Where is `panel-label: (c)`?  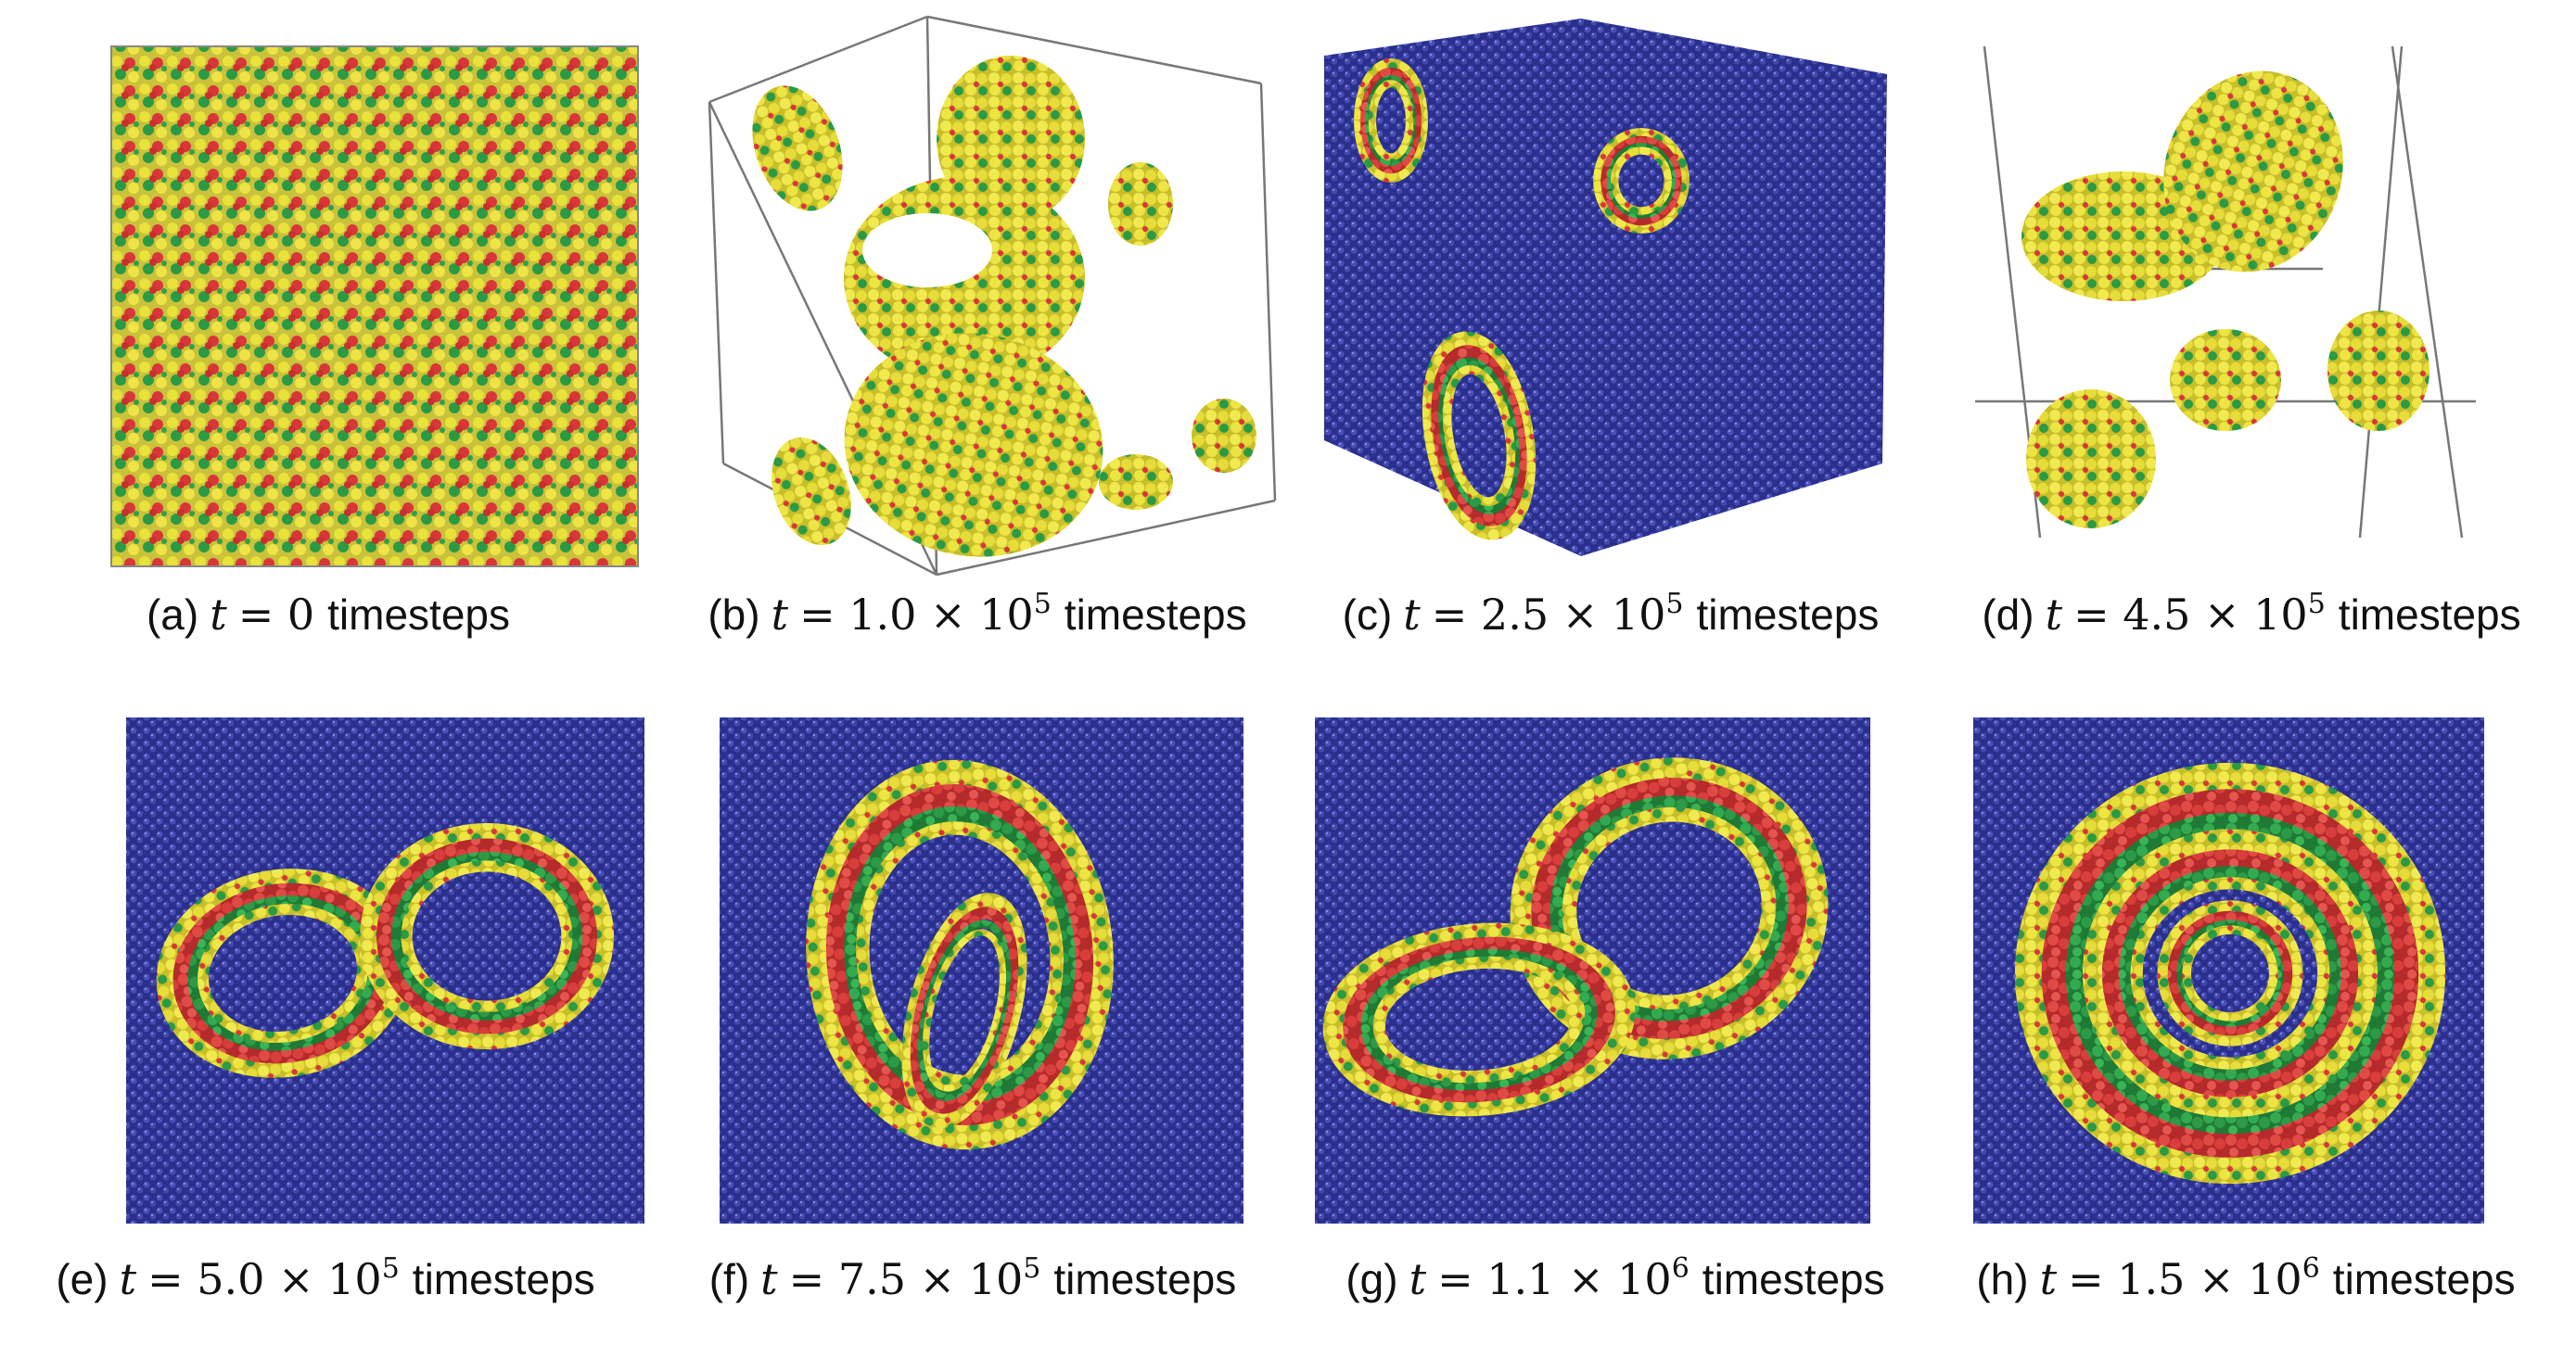 panel-label: (c) is located at coordinates (1368, 614).